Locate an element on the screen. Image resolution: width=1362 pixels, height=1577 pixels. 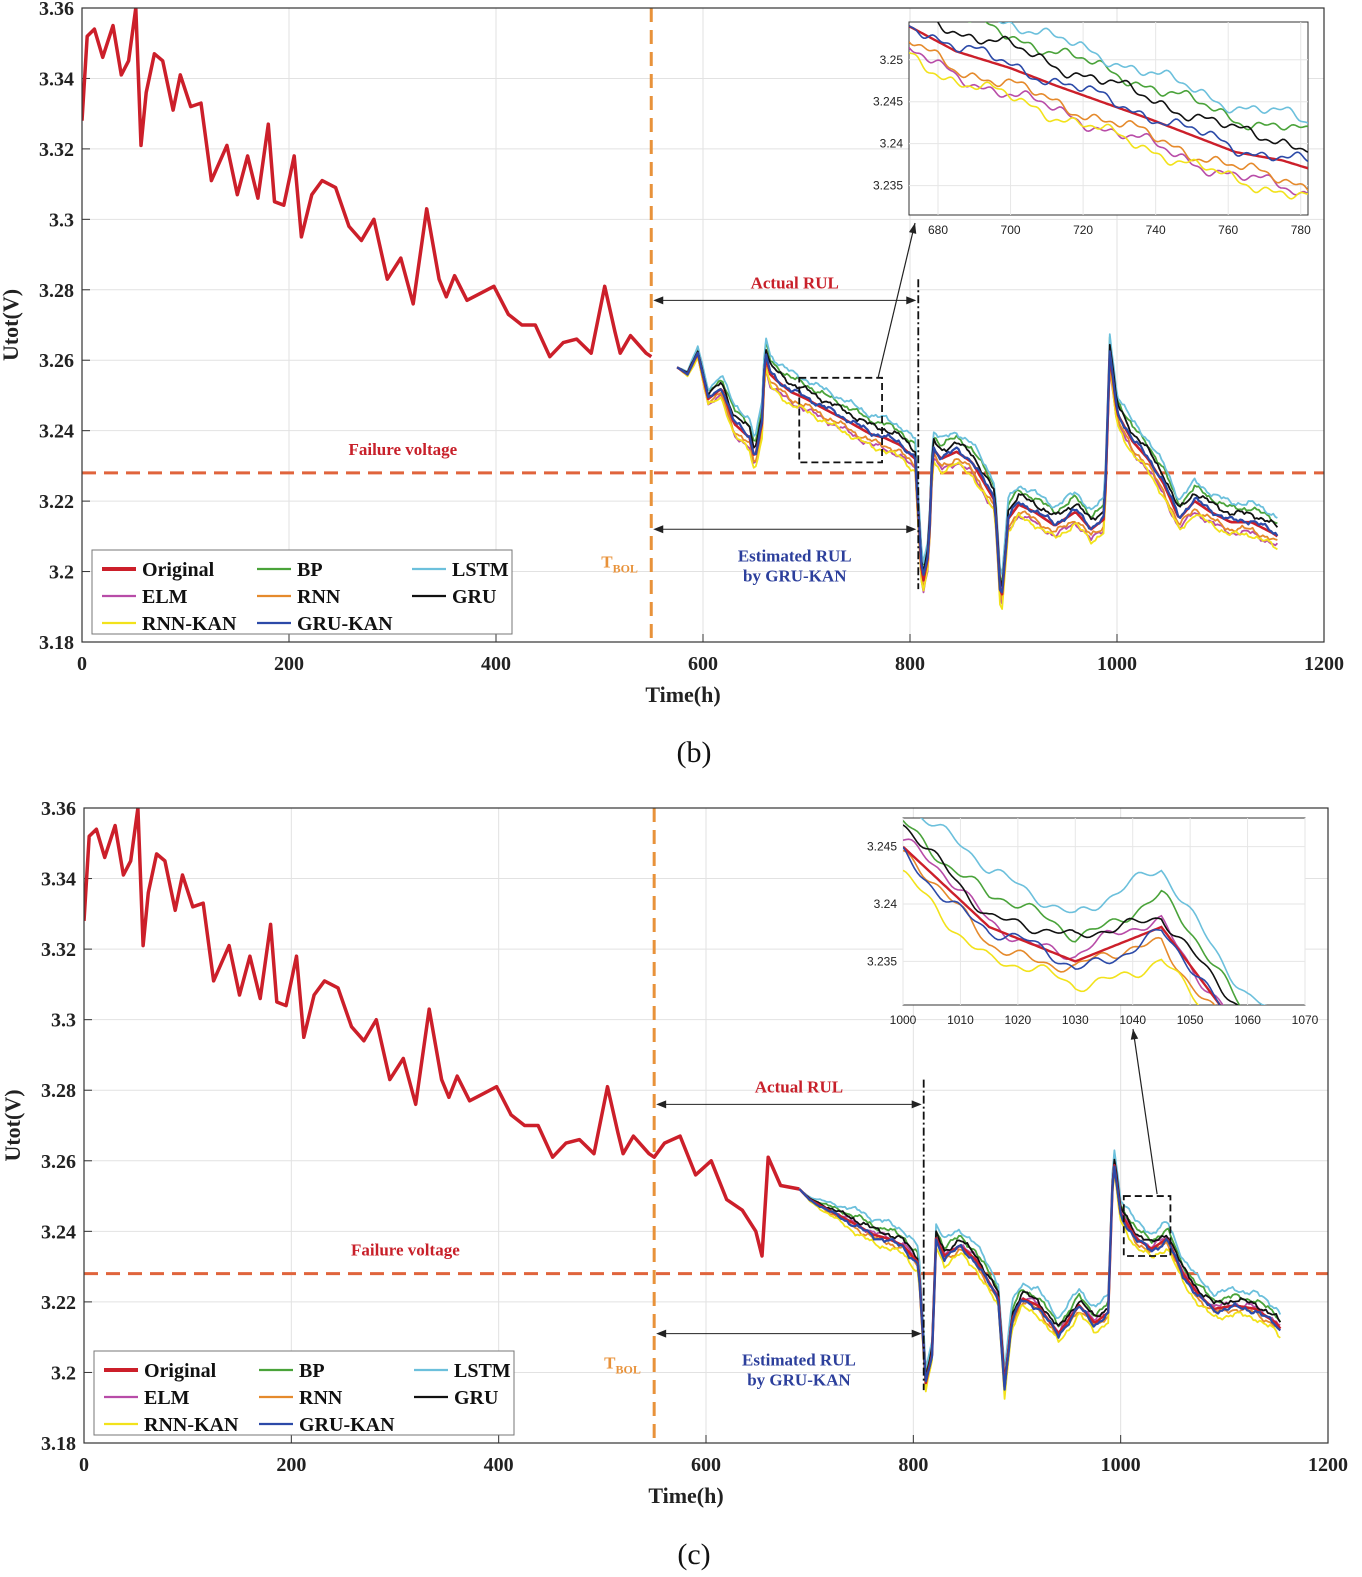
inset-y-tick-label: 3.245 is located at coordinates (882, 847).